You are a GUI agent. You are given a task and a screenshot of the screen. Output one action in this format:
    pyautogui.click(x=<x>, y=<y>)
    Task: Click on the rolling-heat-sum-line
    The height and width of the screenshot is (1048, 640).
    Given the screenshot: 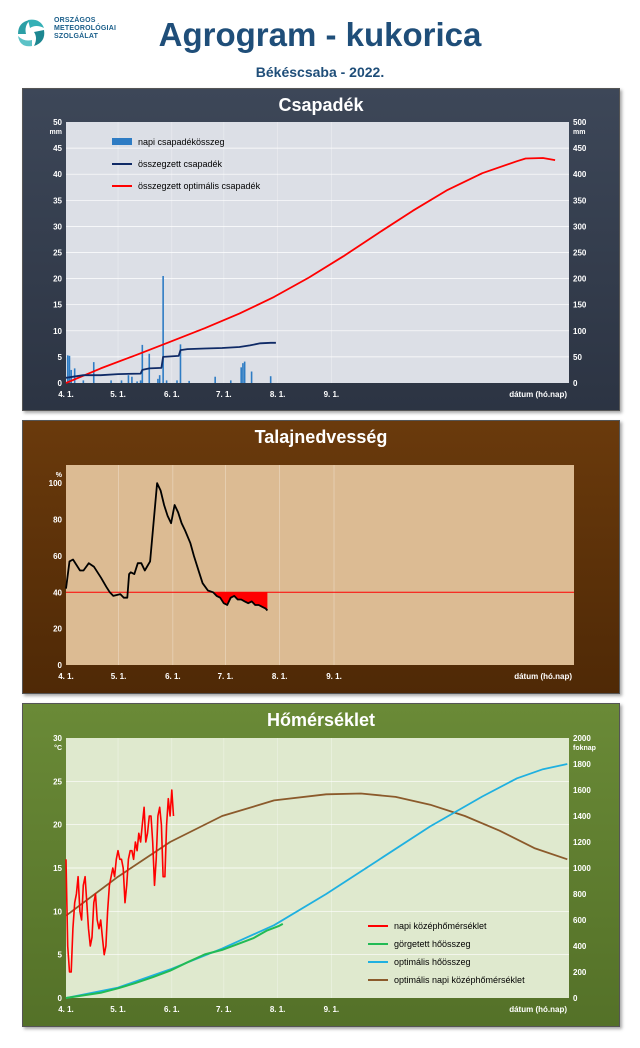 What is the action you would take?
    pyautogui.click(x=174, y=961)
    